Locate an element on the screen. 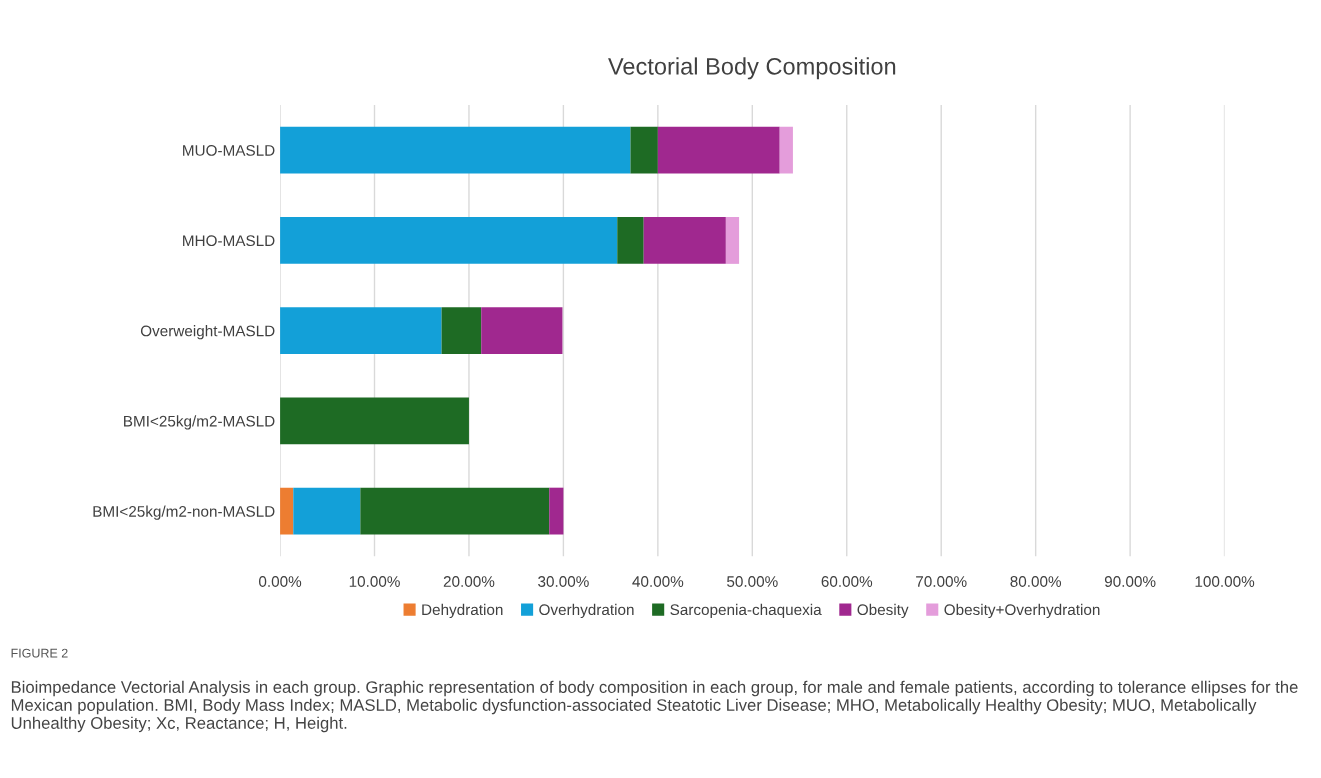  x-tick-label: 30.00% is located at coordinates (563, 581).